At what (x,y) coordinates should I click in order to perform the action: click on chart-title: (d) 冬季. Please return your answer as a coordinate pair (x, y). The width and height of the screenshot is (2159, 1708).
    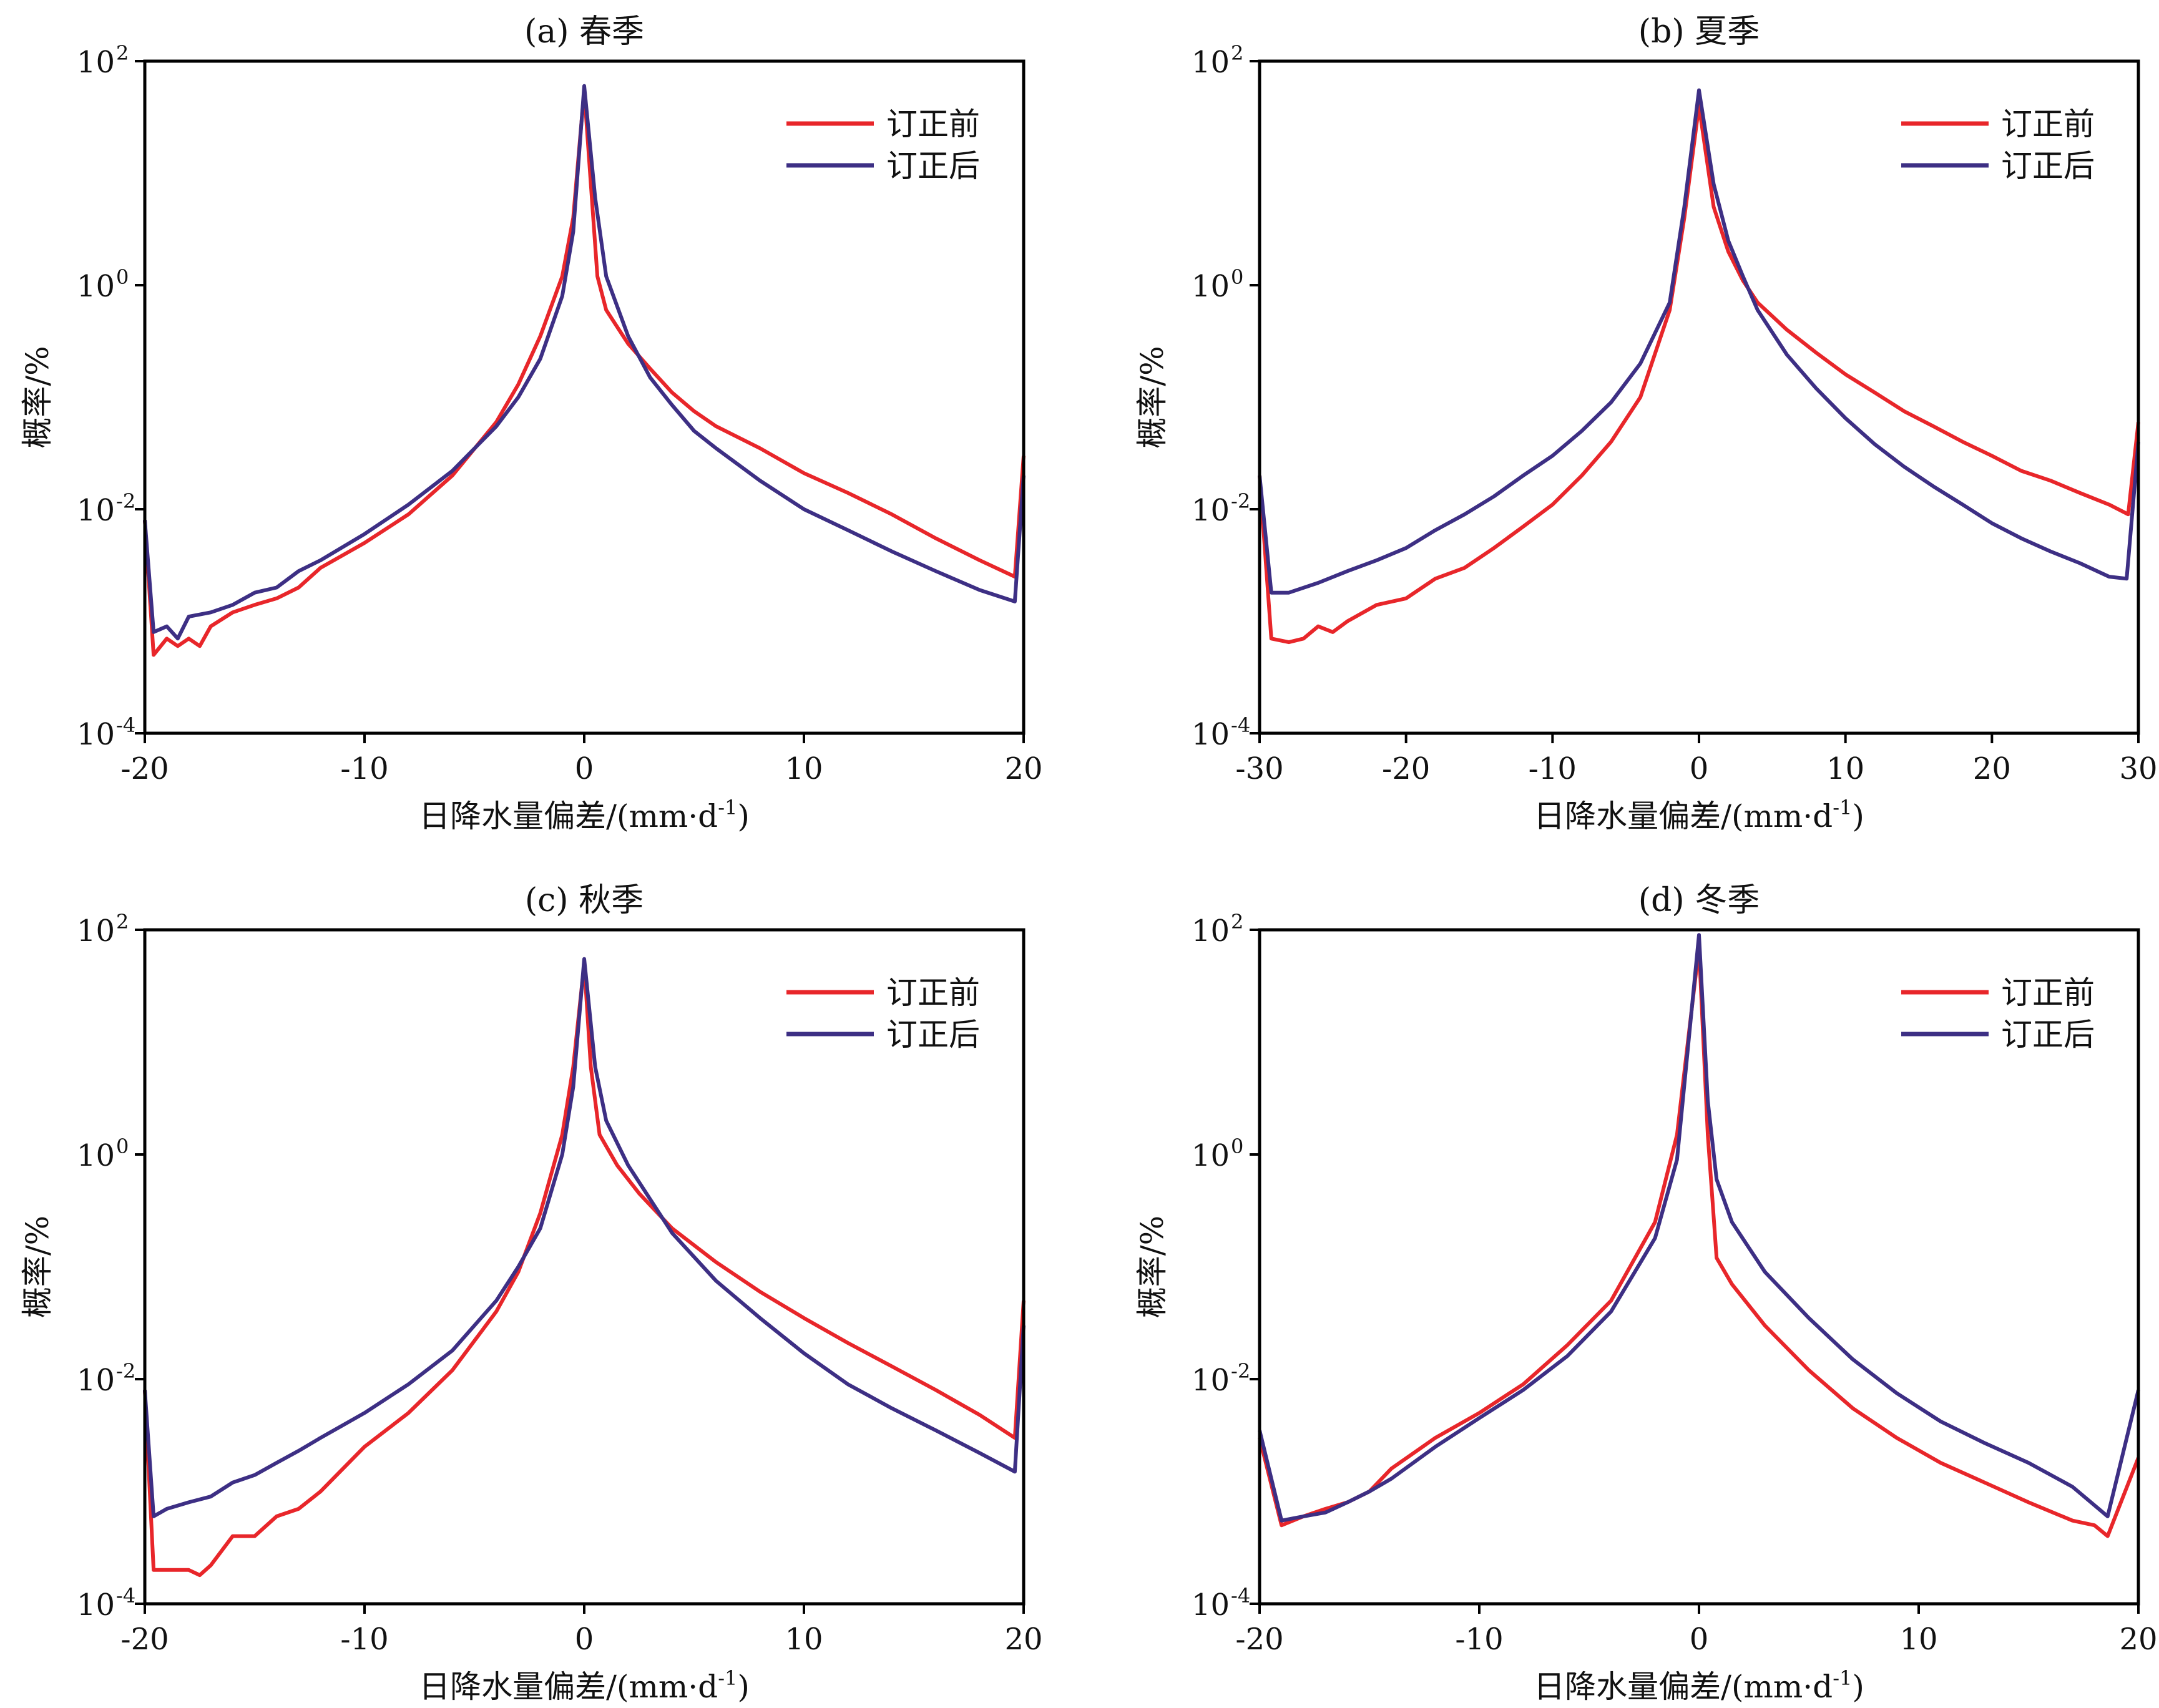
    Looking at the image, I should click on (1699, 900).